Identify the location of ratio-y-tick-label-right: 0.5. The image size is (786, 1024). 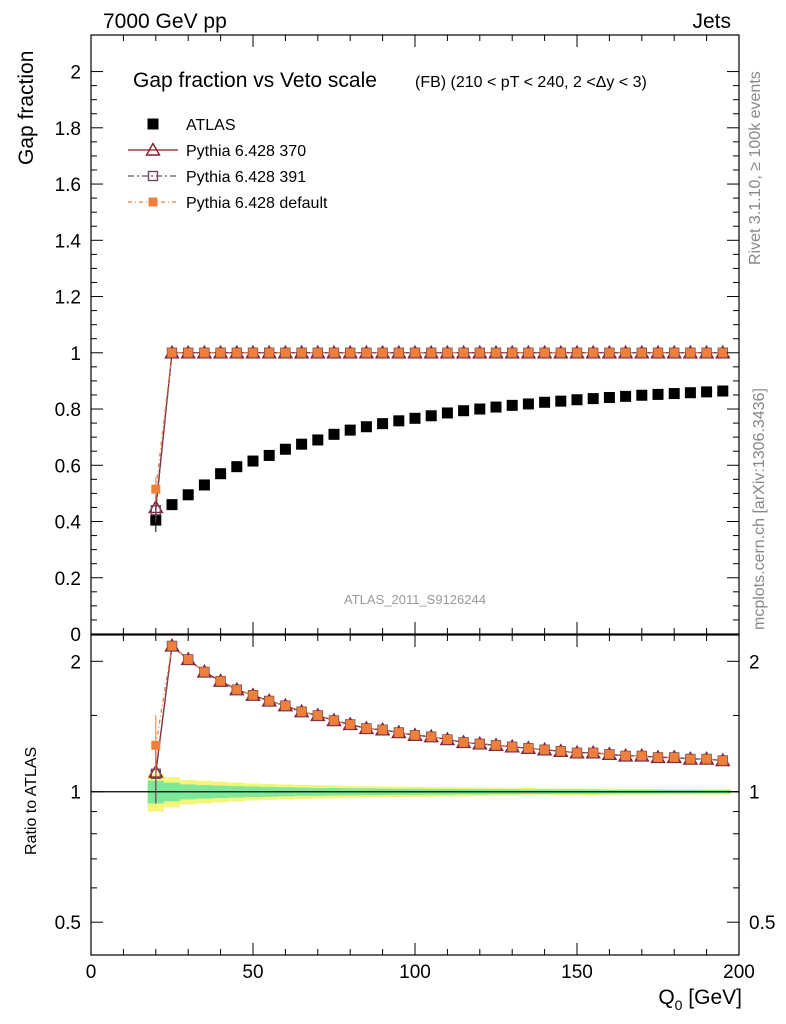
(762, 923).